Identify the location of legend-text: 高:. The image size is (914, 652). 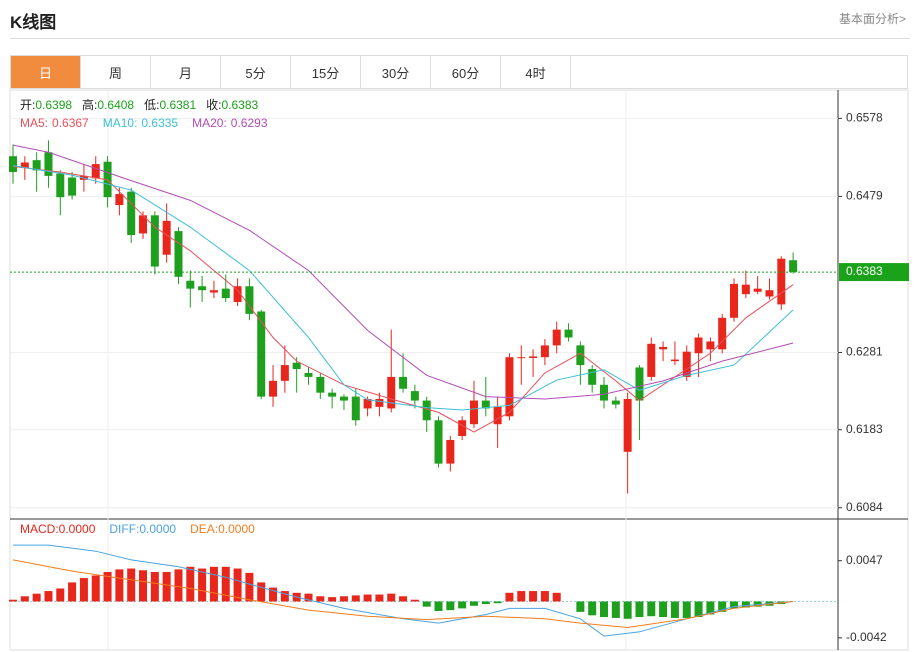
(89, 104).